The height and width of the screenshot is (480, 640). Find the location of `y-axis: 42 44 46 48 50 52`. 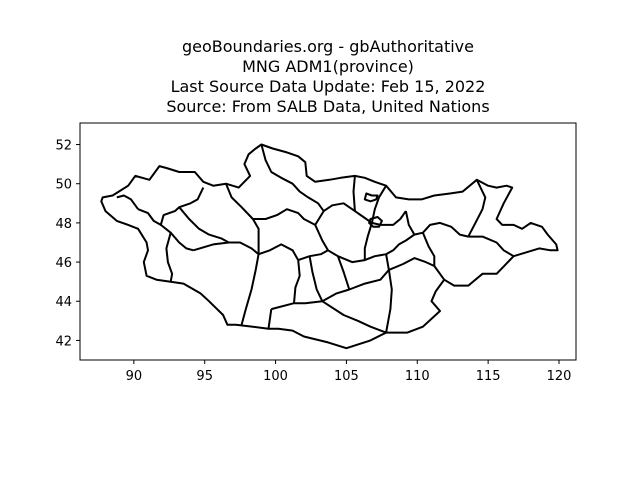

y-axis: 42 44 46 48 50 52 is located at coordinates (67, 244).